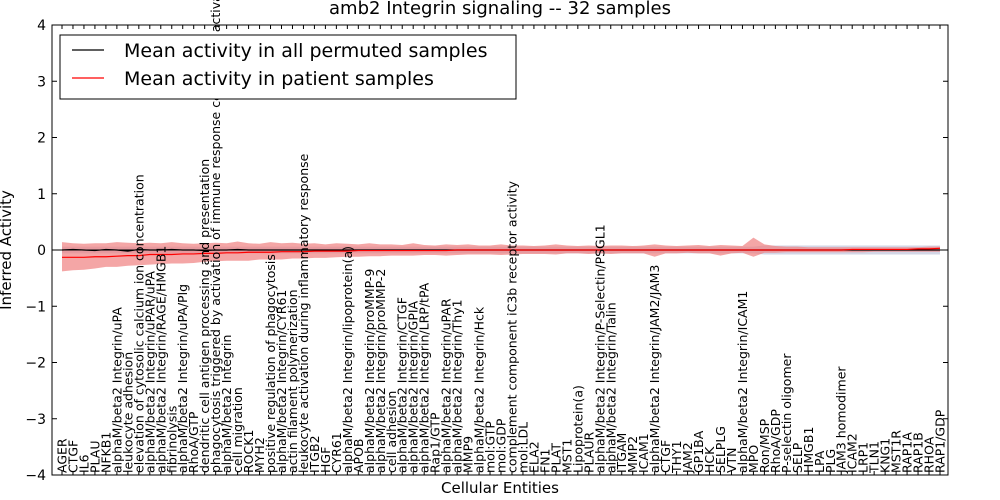 The image size is (1000, 500). Describe the element at coordinates (259, 455) in the screenshot. I see `x-tick-label: MYH2` at that location.